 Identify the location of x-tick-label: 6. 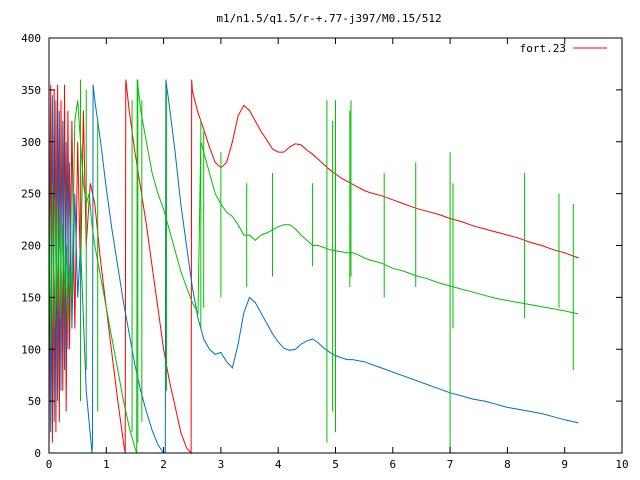
(392, 464).